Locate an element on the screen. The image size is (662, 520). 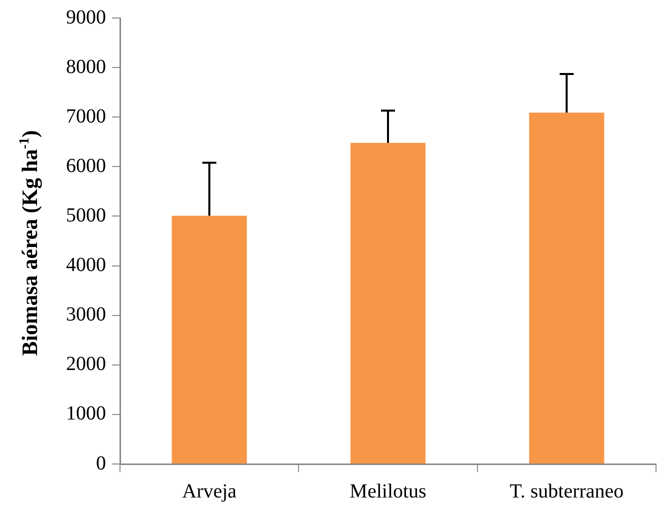
y-tick-label: 9000 is located at coordinates (86, 17).